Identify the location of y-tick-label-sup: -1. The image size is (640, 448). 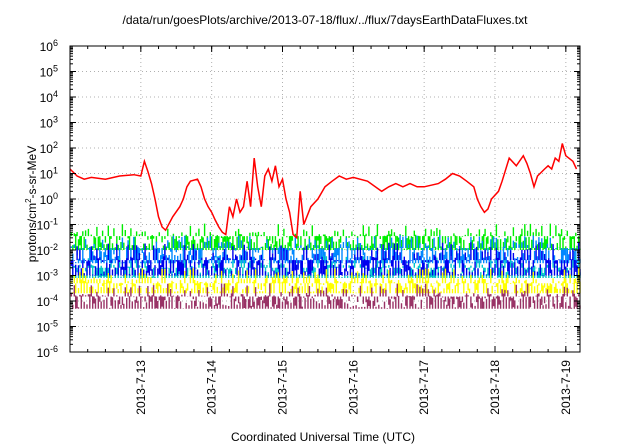
(54, 222).